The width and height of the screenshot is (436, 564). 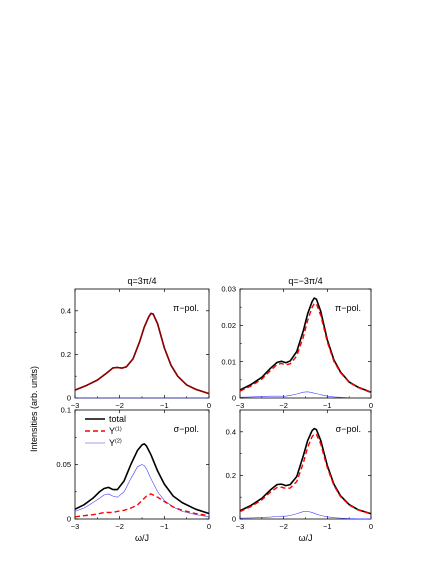 What do you see at coordinates (305, 281) in the screenshot?
I see `panel-title: q=−3π/4` at bounding box center [305, 281].